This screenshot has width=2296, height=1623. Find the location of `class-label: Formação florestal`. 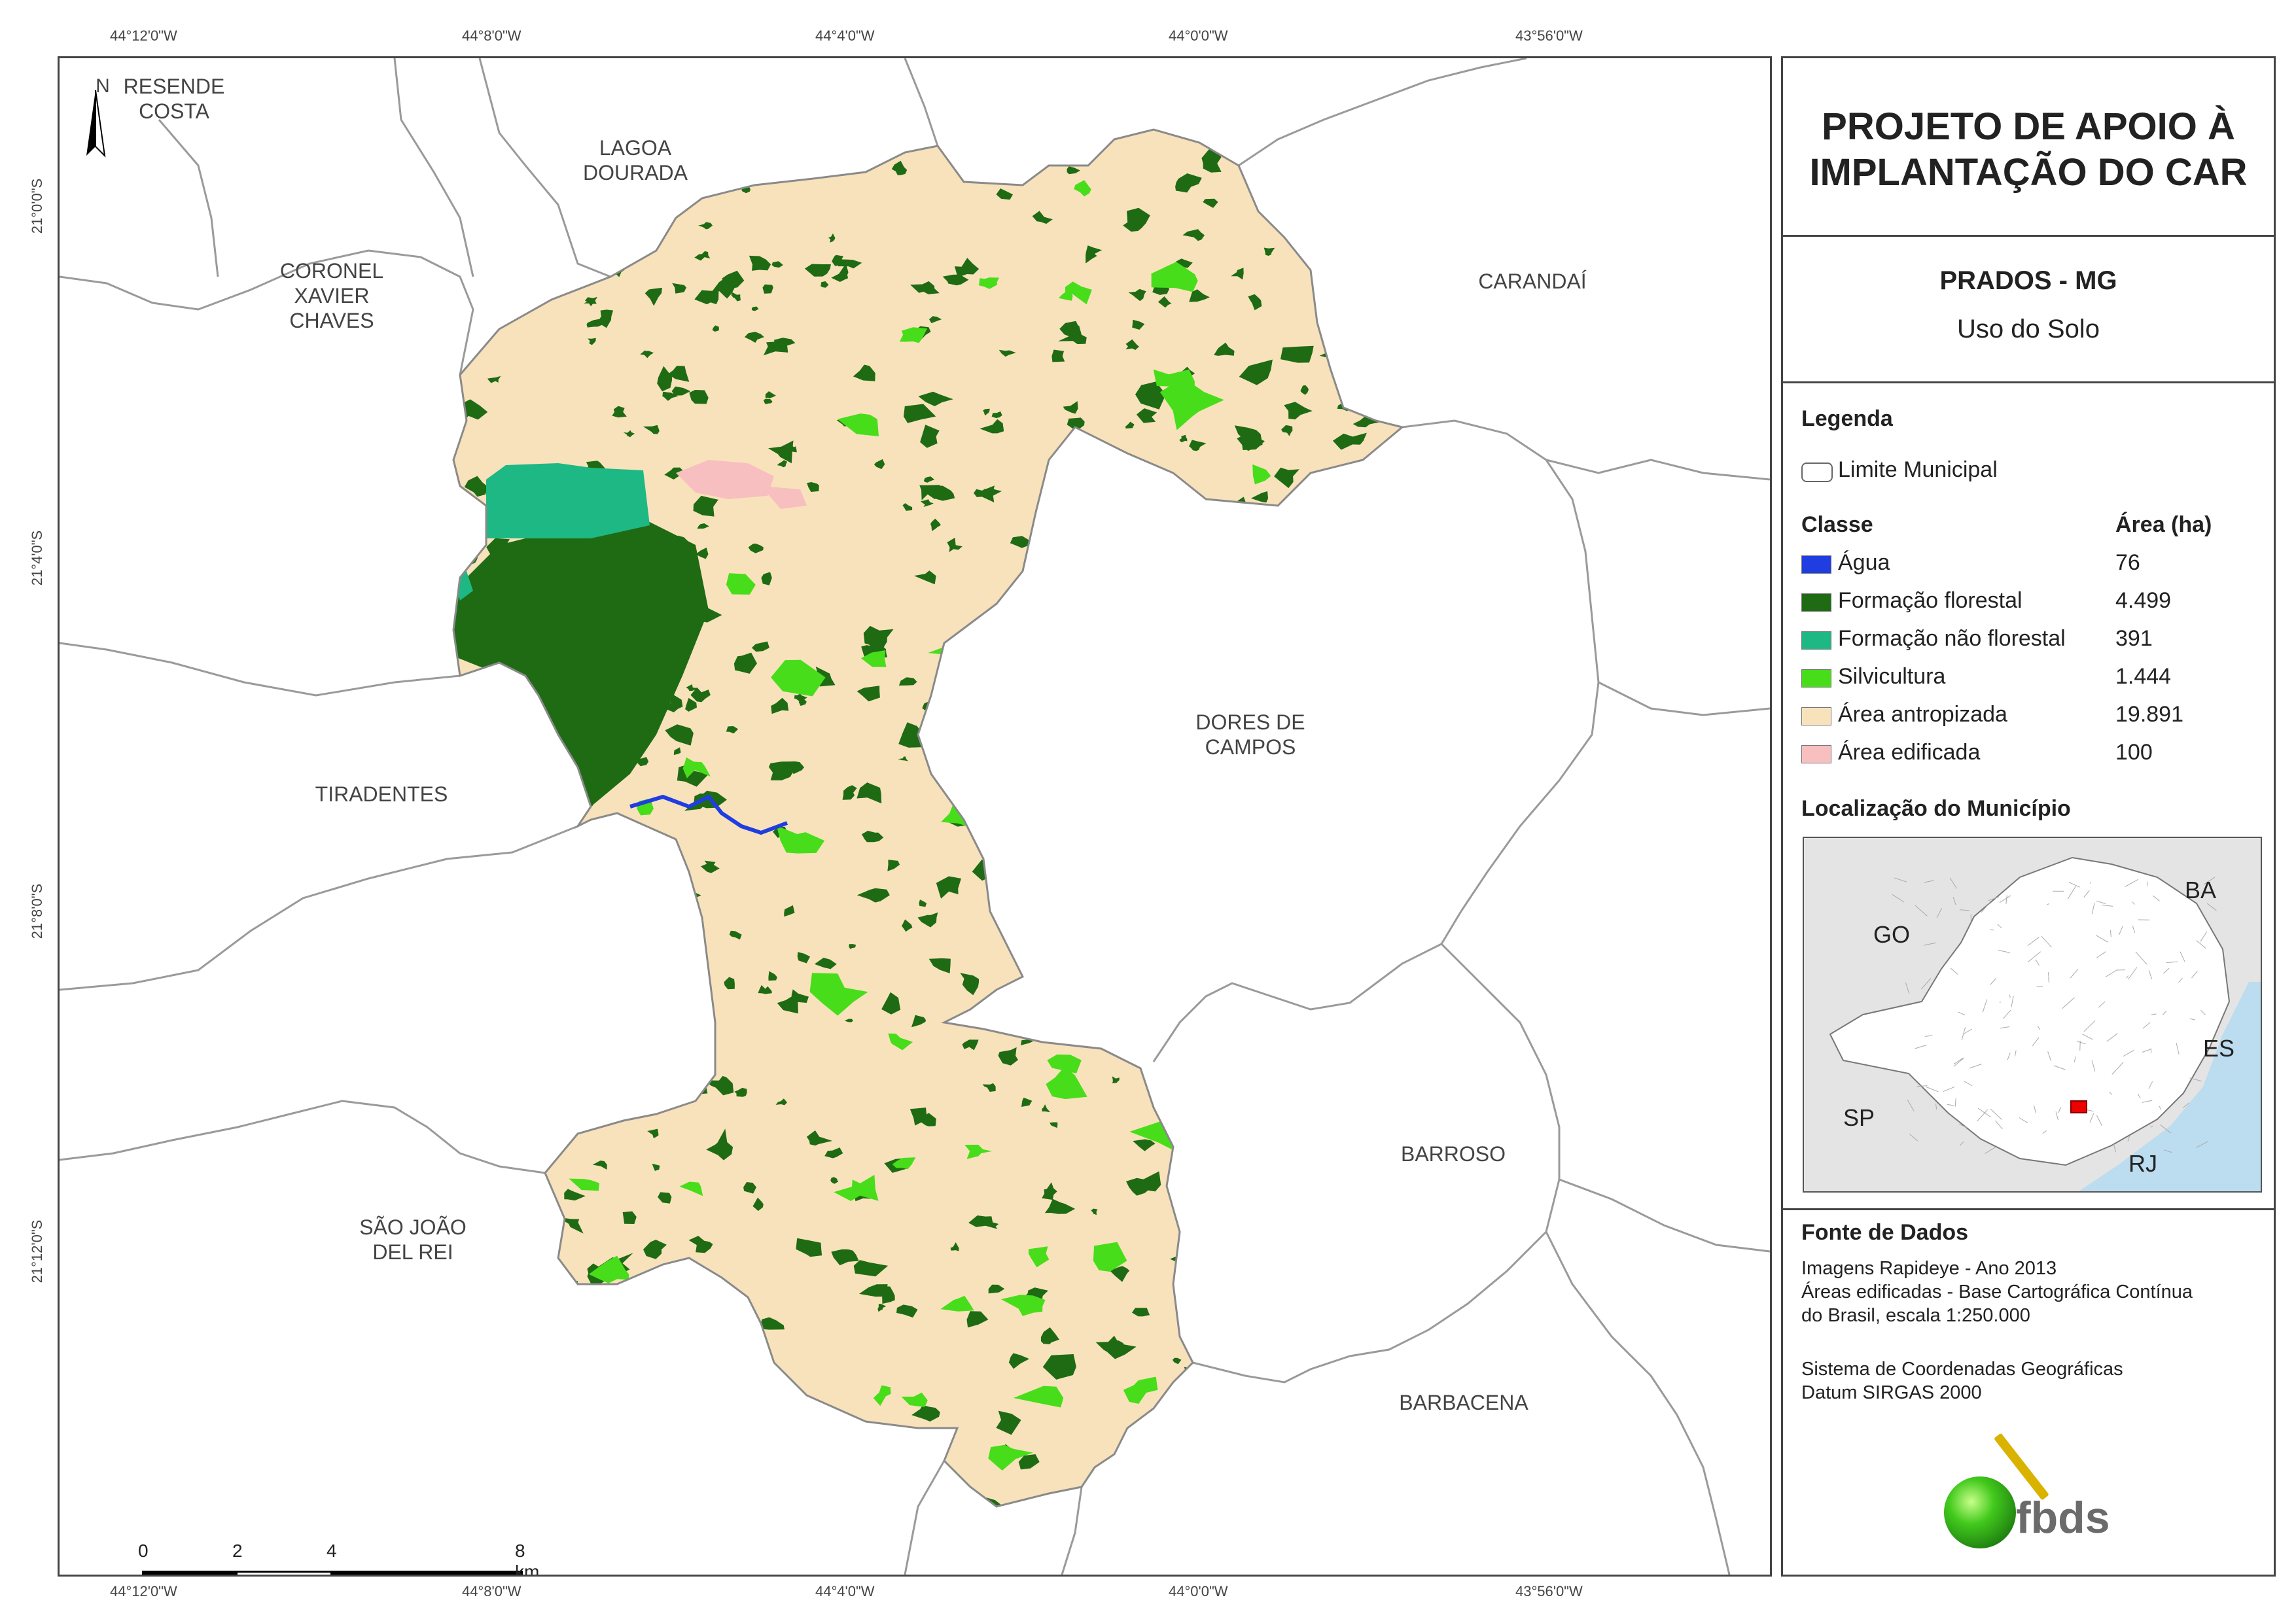

class-label: Formação florestal is located at coordinates (1930, 601).